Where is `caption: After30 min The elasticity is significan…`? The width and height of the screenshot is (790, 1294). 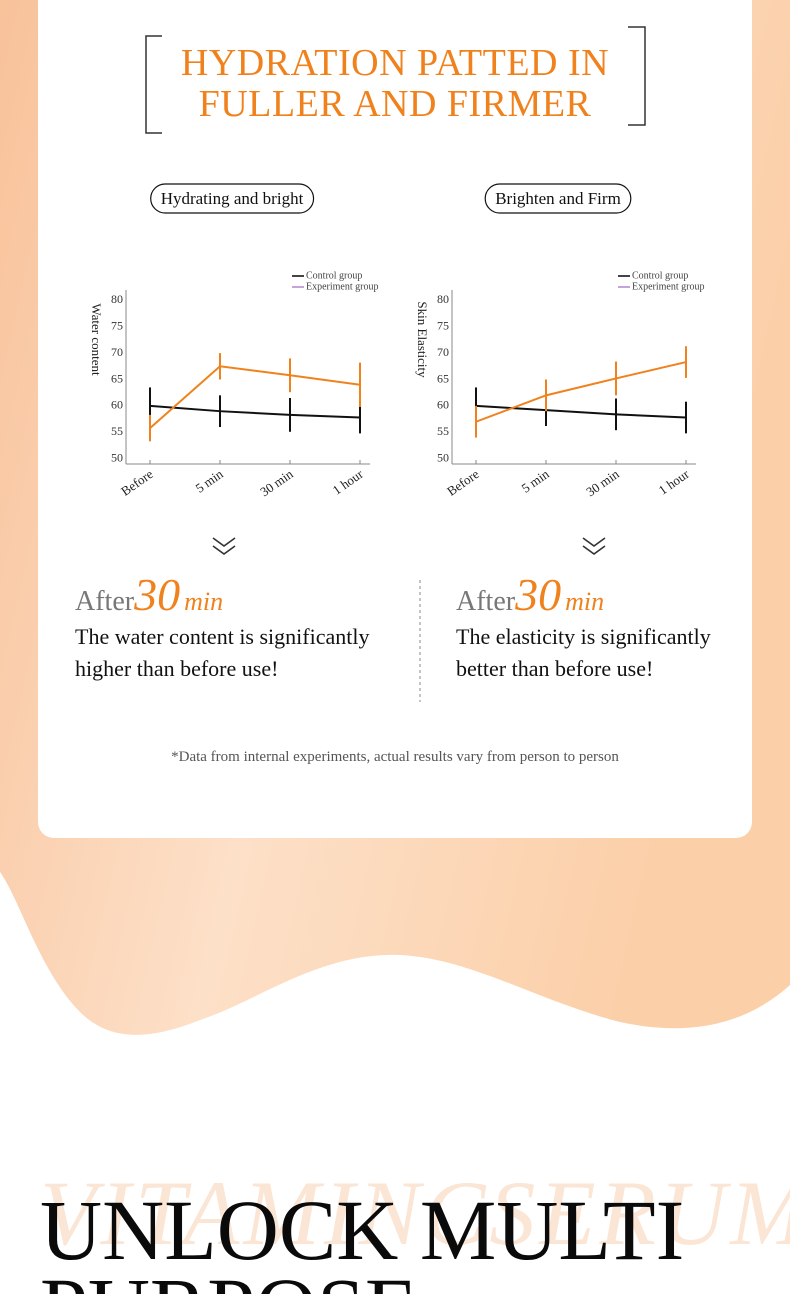
caption: After30 min The elasticity is significan… is located at coordinates (601, 626).